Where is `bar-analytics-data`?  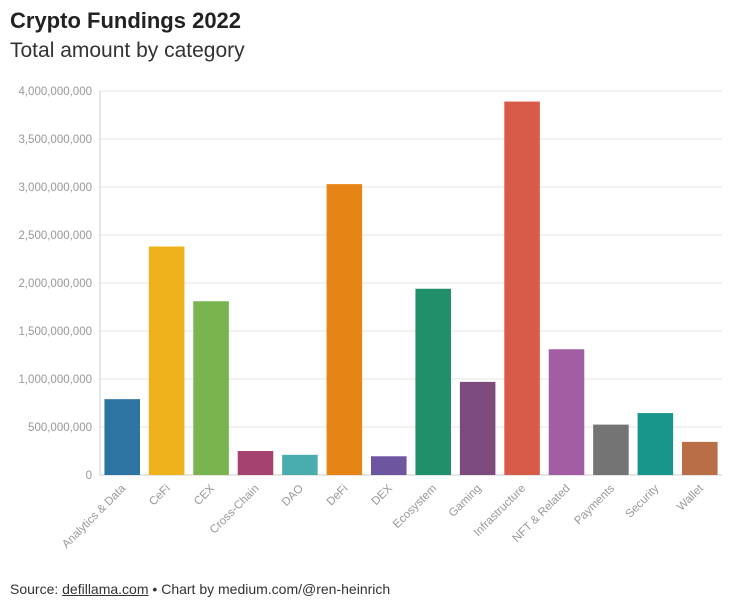 bar-analytics-data is located at coordinates (122, 437).